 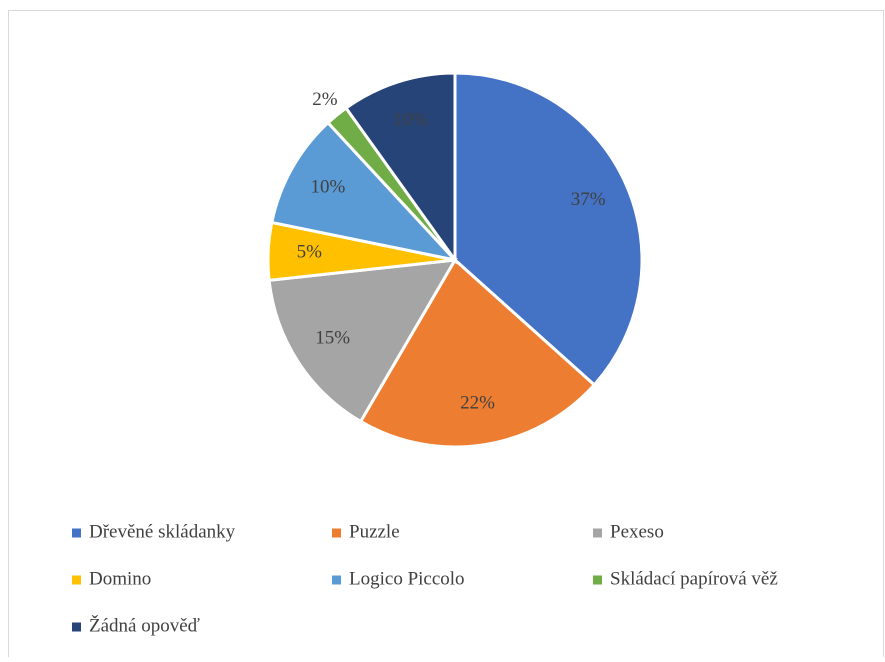 I want to click on data-label: 22%, so click(x=477, y=402).